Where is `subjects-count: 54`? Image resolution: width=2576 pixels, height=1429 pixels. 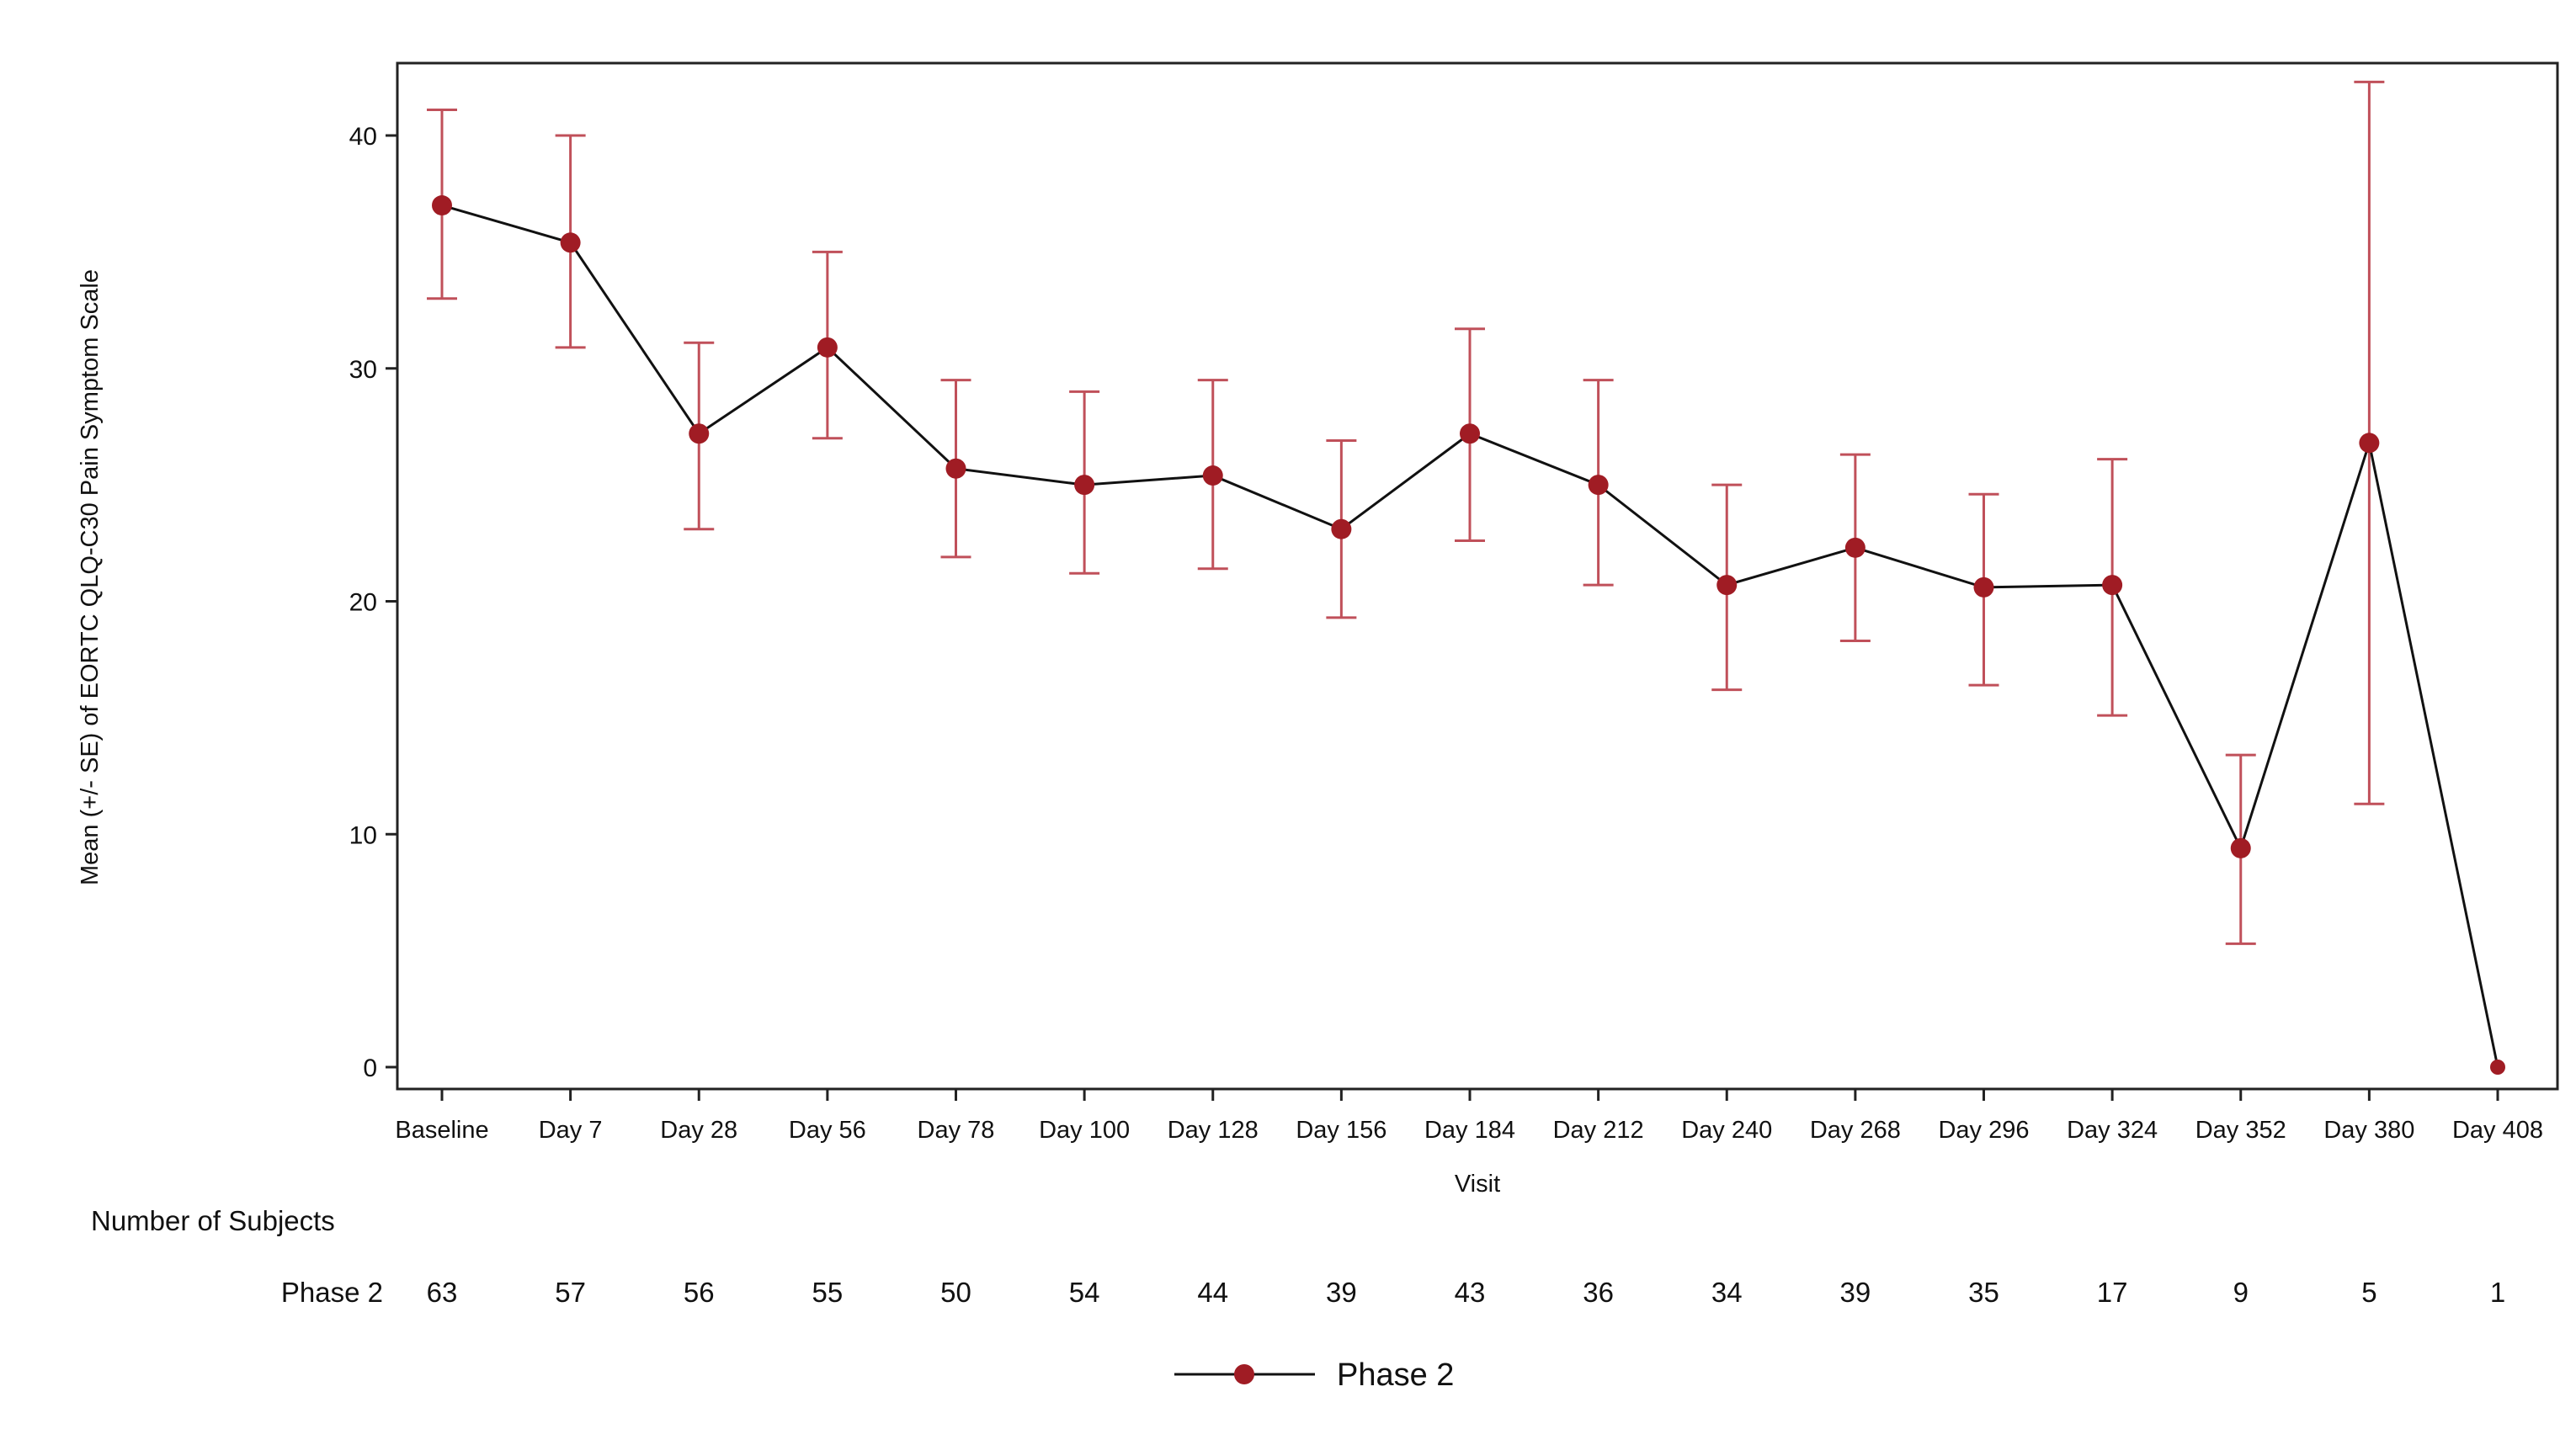
subjects-count: 54 is located at coordinates (1084, 1292).